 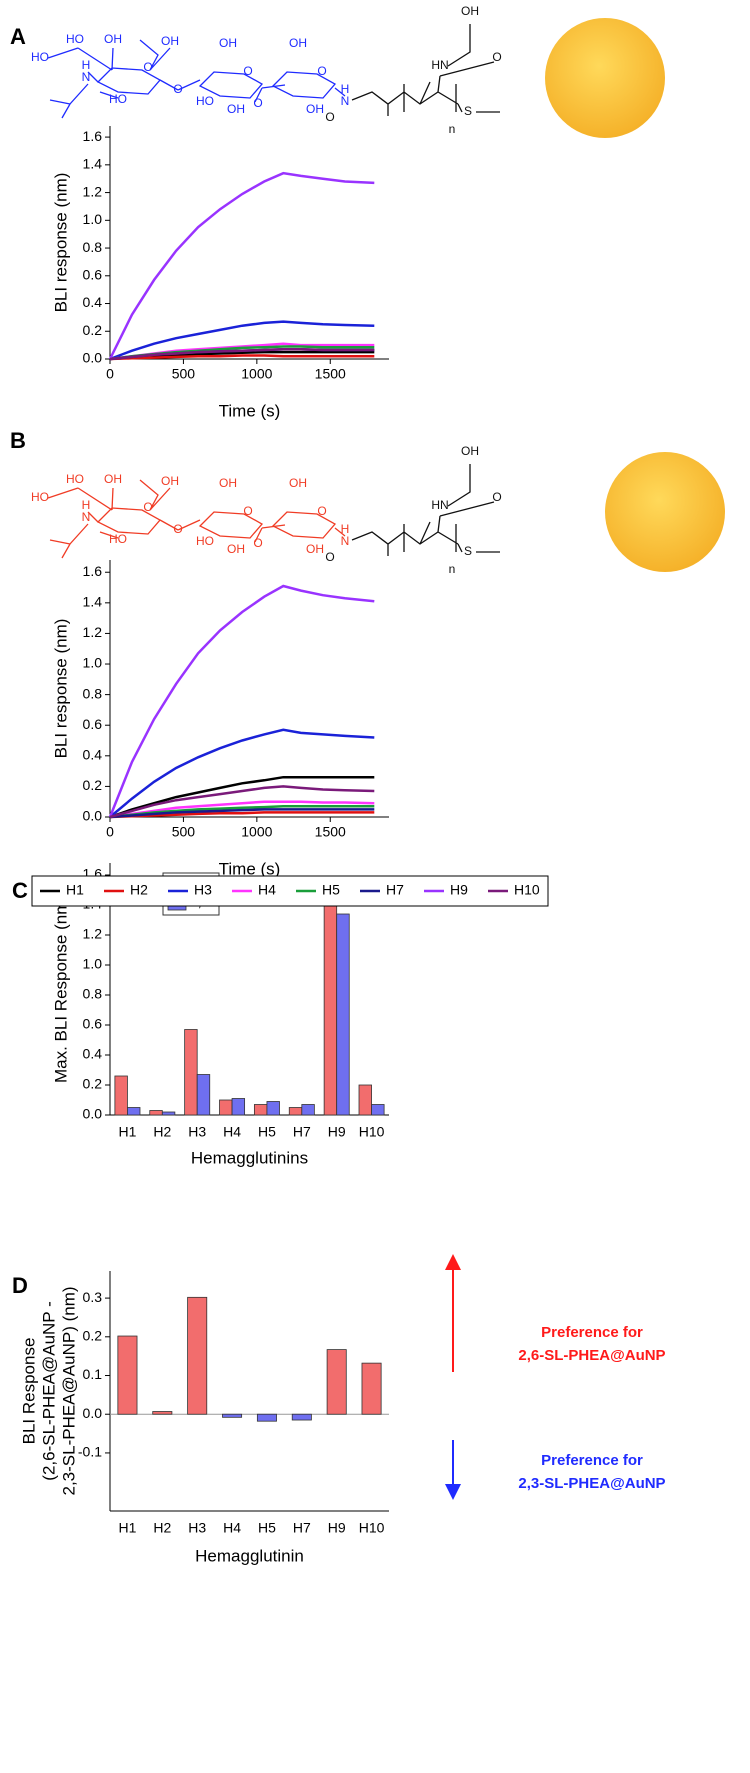 What do you see at coordinates (232, 1528) in the screenshot?
I see `x-tick-label: H4` at bounding box center [232, 1528].